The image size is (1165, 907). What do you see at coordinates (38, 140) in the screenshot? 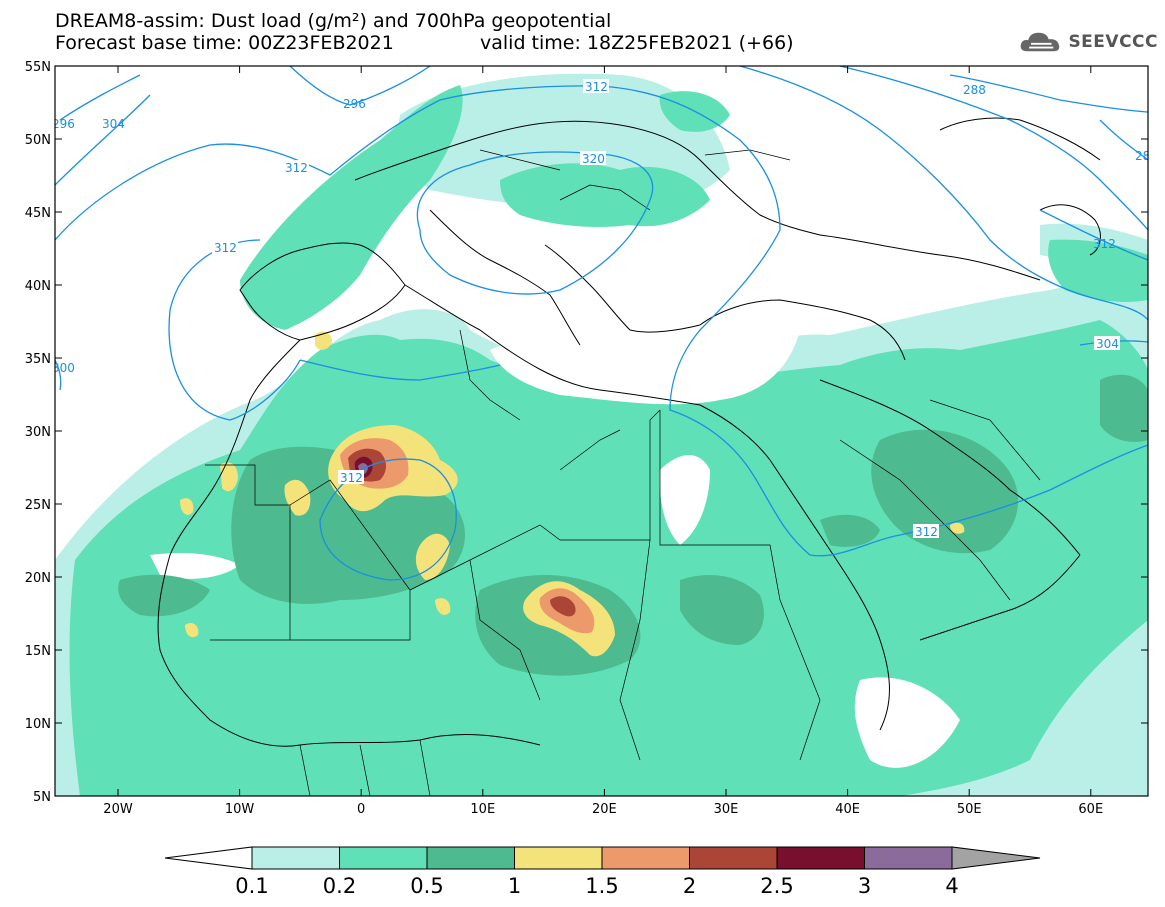
I see `lat-tick-label: 50N` at bounding box center [38, 140].